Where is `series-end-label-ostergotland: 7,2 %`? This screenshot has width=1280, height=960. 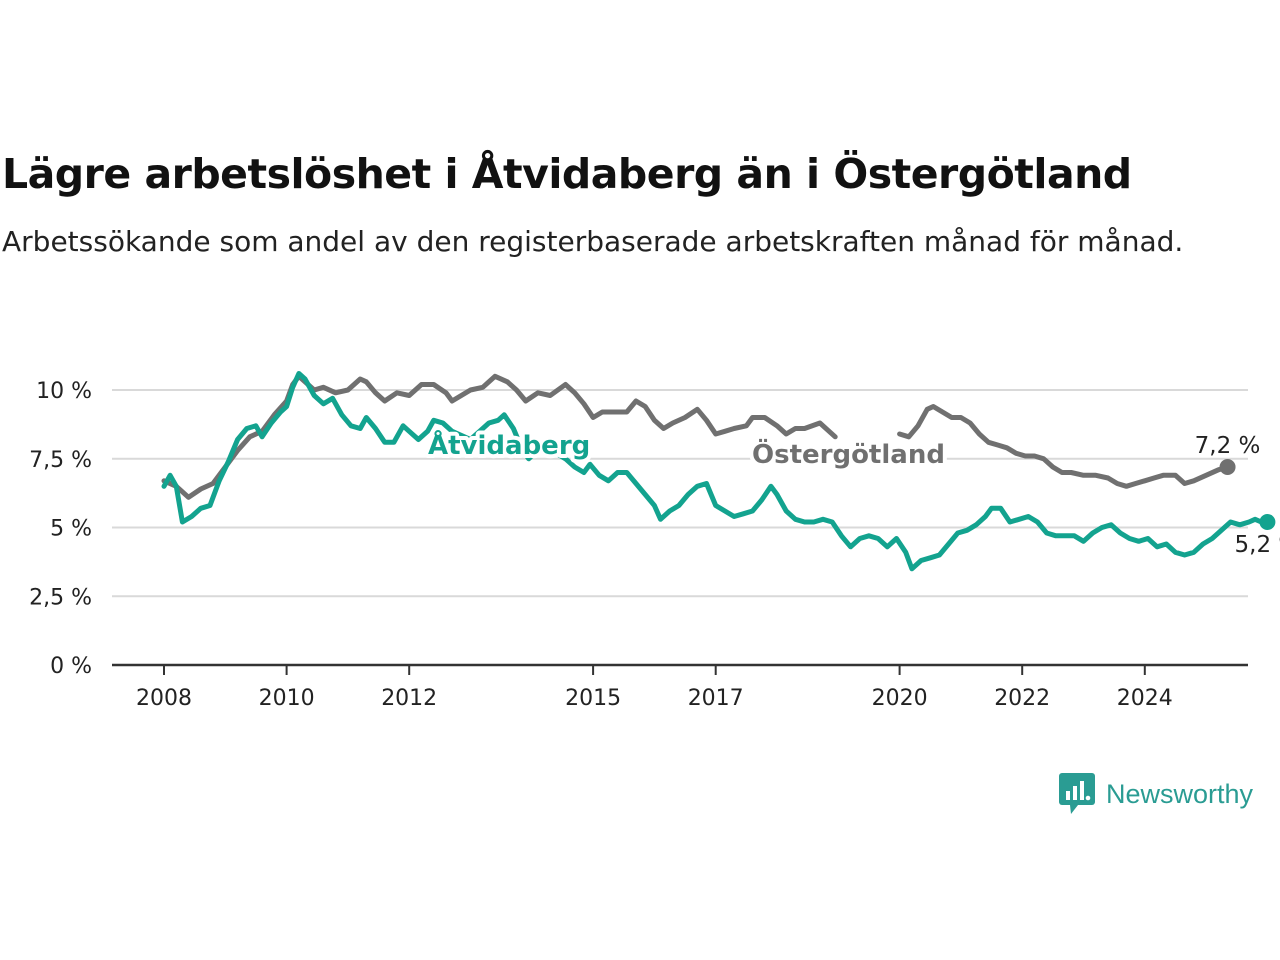 series-end-label-ostergotland: 7,2 % is located at coordinates (1228, 446).